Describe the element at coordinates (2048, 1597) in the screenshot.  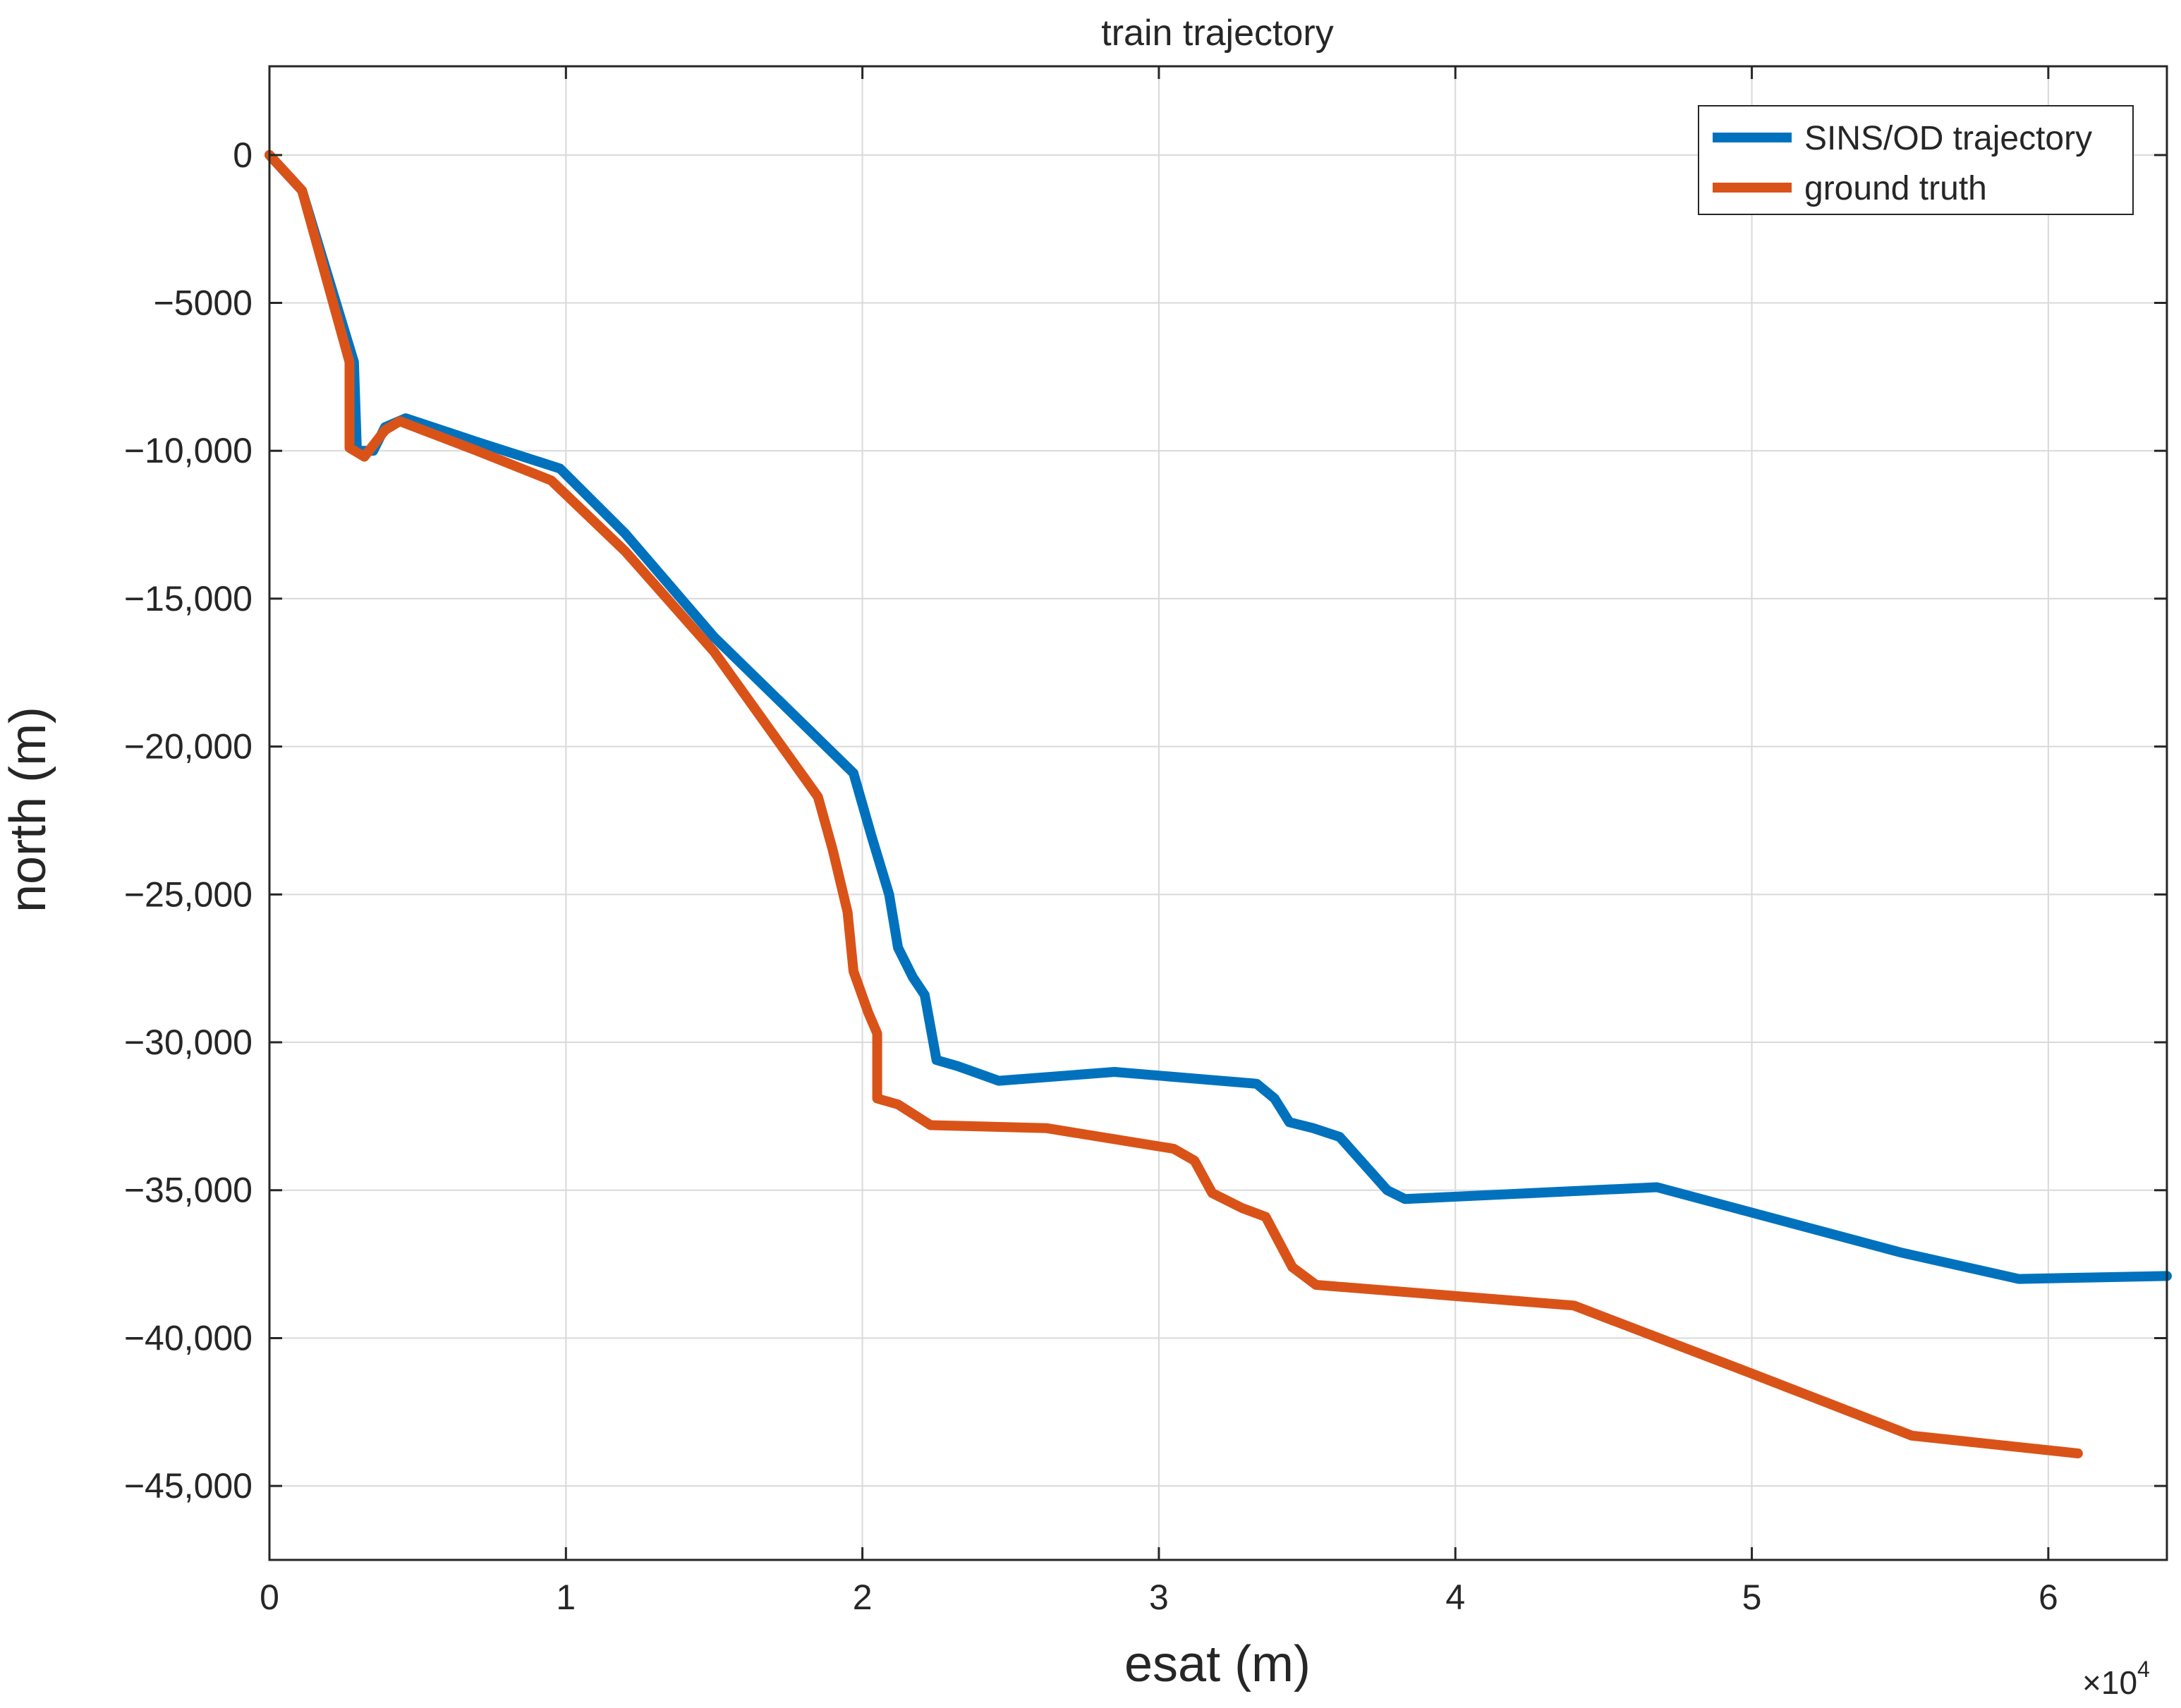
I see `x-tick-label: 6` at that location.